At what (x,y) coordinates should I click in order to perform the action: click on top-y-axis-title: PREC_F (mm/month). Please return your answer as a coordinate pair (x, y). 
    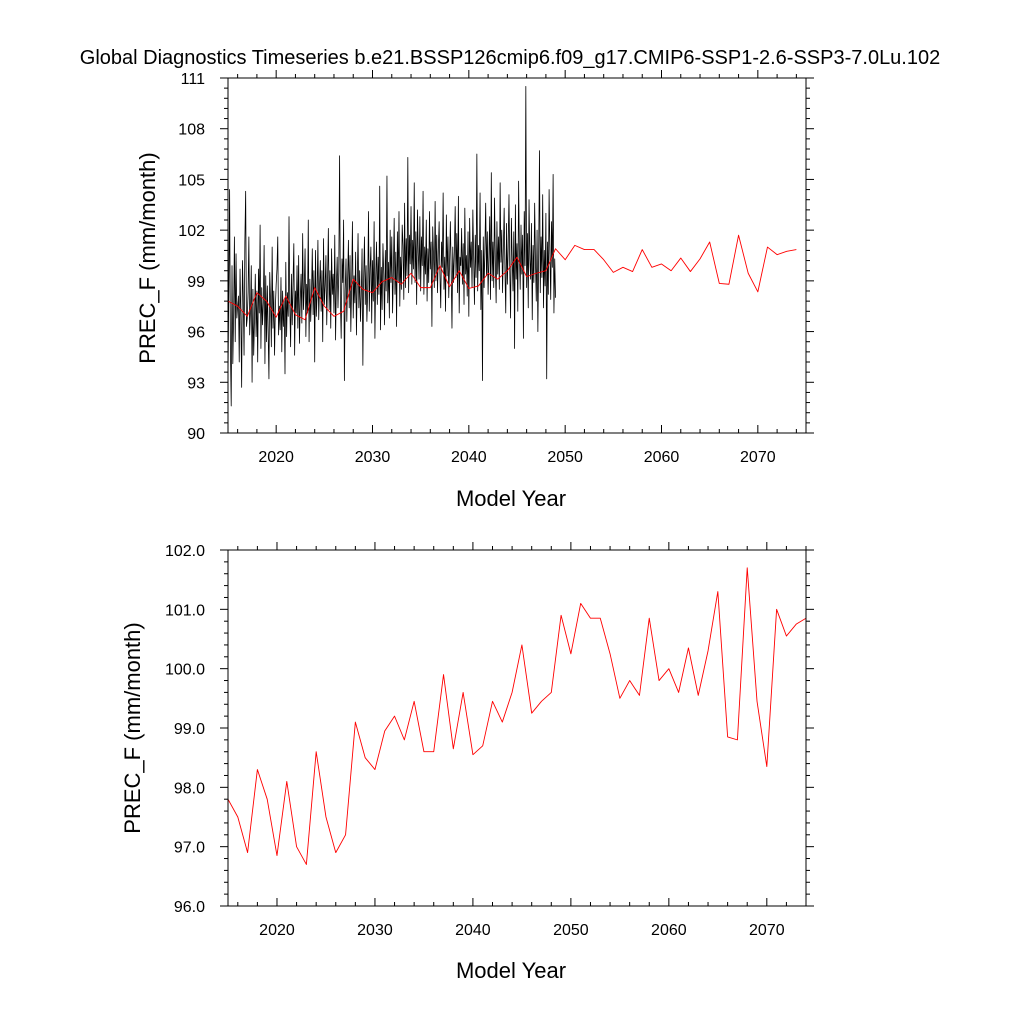
    Looking at the image, I should click on (147, 257).